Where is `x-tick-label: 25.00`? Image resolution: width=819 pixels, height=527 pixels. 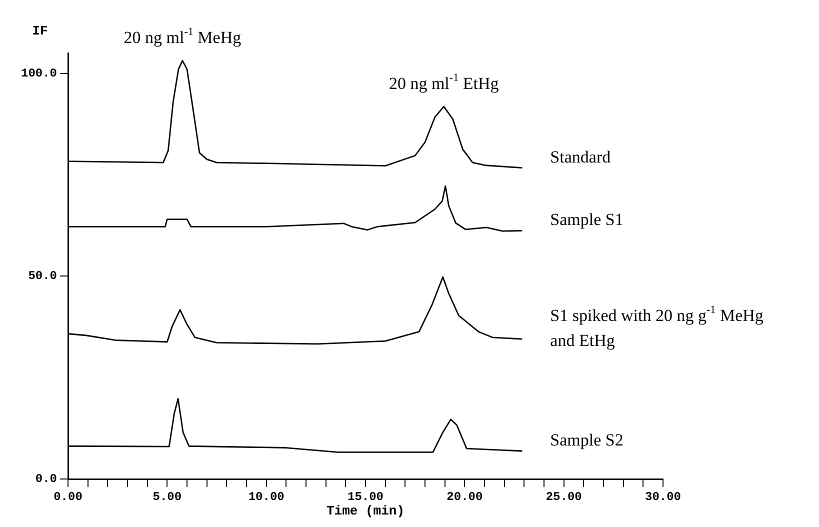 x-tick-label: 25.00 is located at coordinates (564, 497).